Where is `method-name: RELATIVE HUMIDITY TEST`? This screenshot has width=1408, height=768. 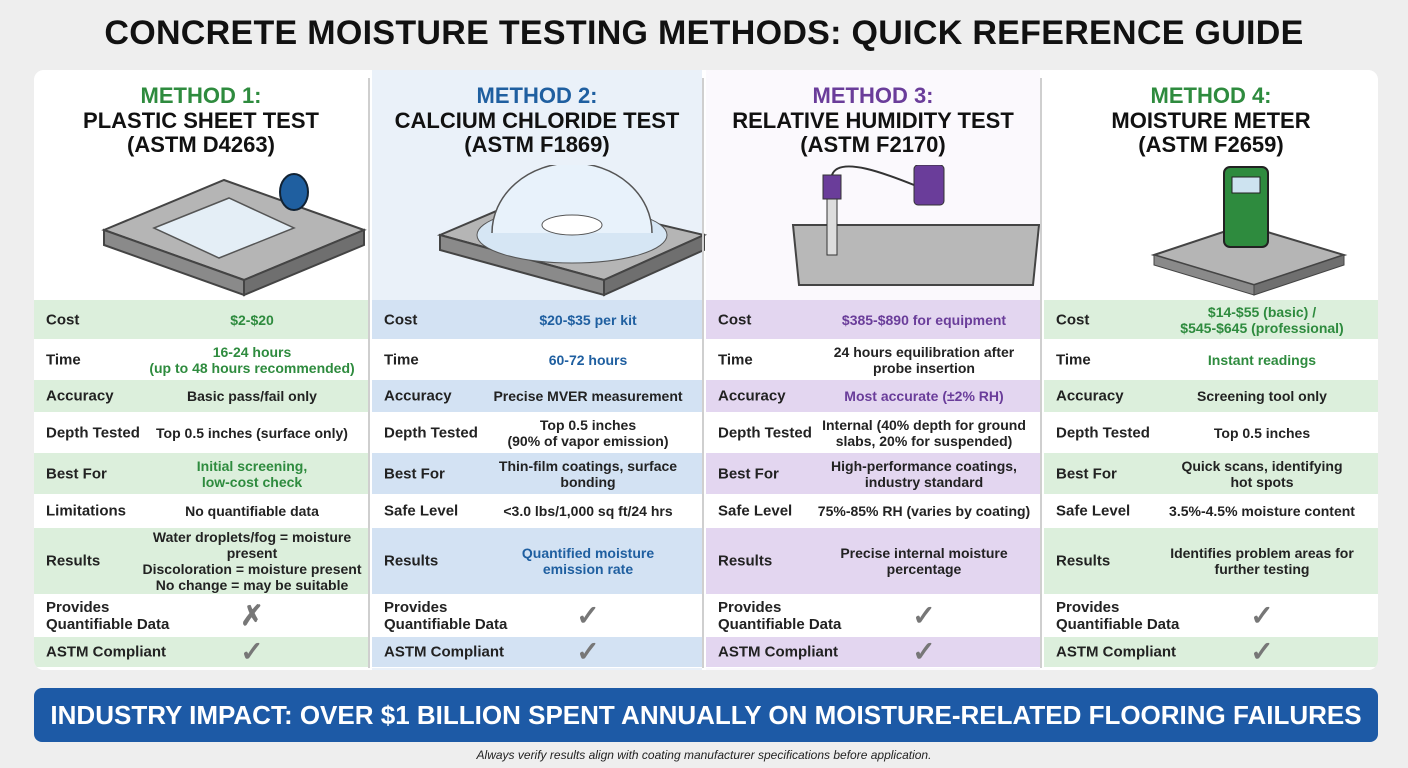
method-name: RELATIVE HUMIDITY TEST is located at coordinates (873, 120).